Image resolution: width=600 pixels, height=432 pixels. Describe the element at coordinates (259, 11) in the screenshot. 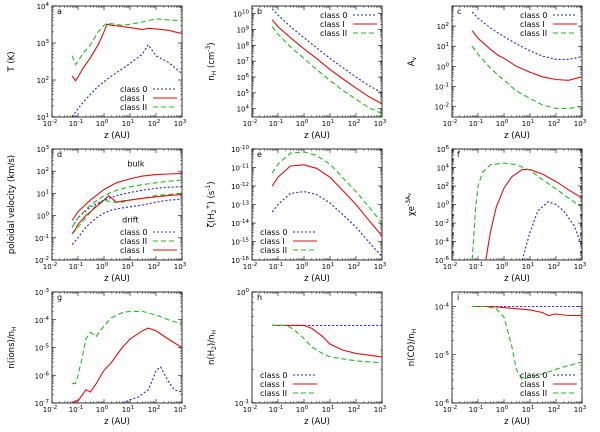

I see `panel-label-b: b` at that location.